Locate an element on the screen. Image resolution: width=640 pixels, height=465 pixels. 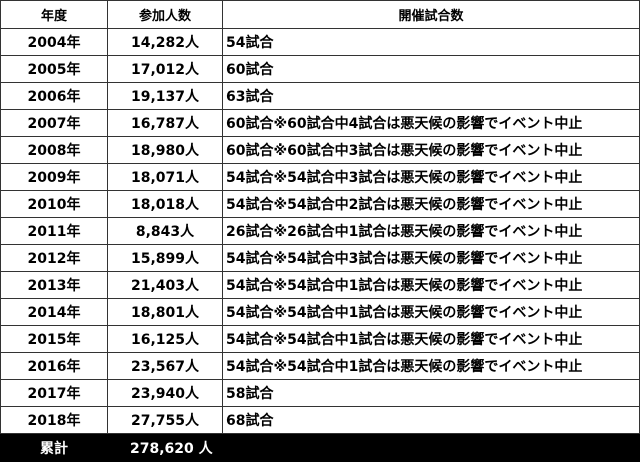
year-cell: 2009年 is located at coordinates (54, 177).